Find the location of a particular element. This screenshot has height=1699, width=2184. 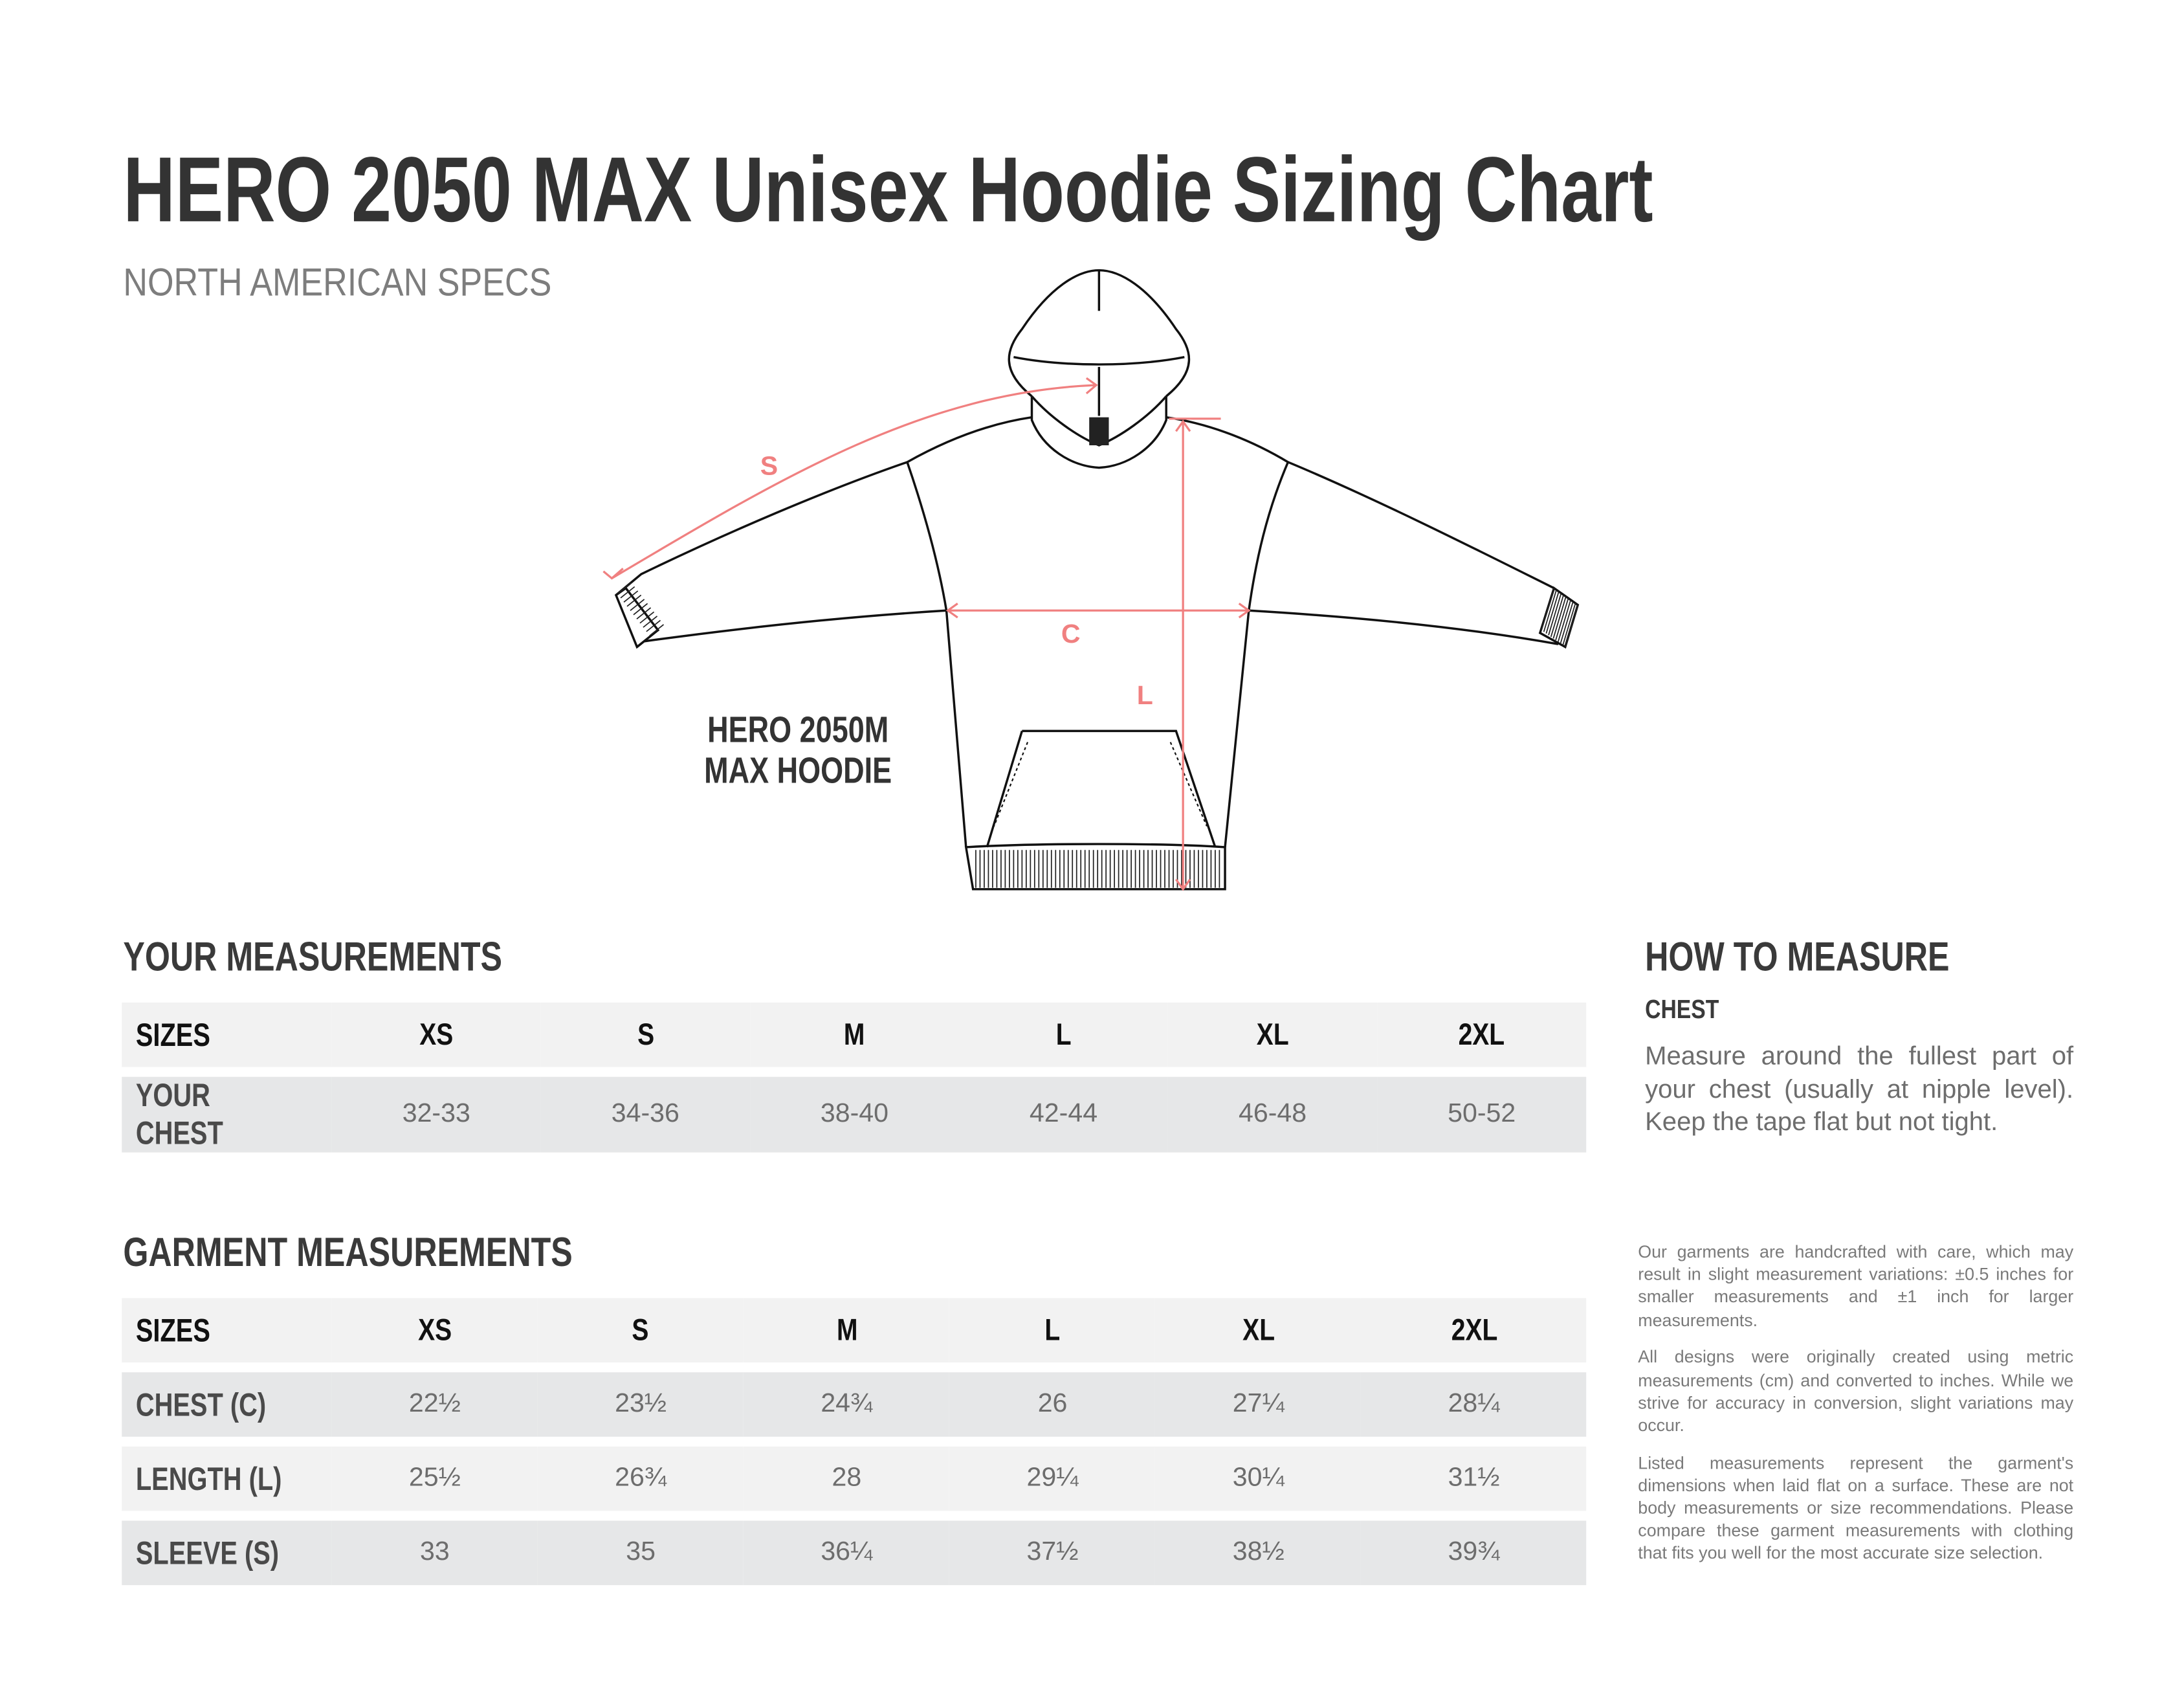

table-row: LENGTH (L) 25½ 26¾ 28 29¼ 30¼ 31½ is located at coordinates (854, 1478).